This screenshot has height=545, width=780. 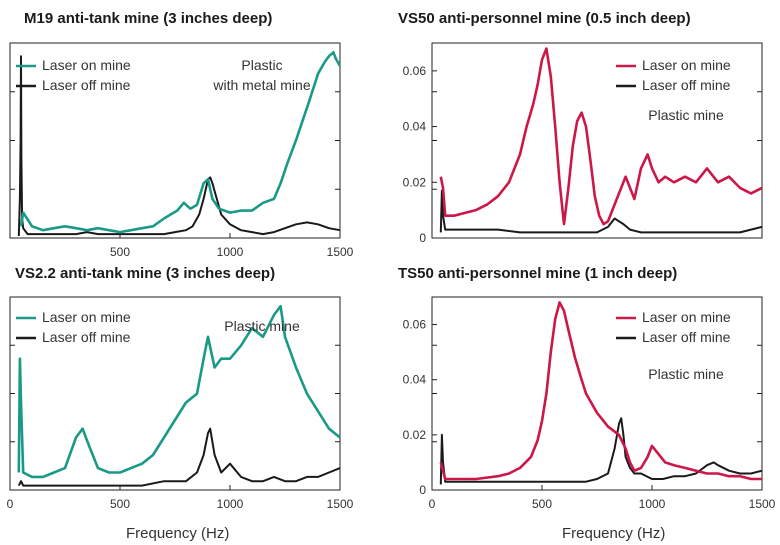 I want to click on annotation-m19-0: Plastic, so click(x=261, y=65).